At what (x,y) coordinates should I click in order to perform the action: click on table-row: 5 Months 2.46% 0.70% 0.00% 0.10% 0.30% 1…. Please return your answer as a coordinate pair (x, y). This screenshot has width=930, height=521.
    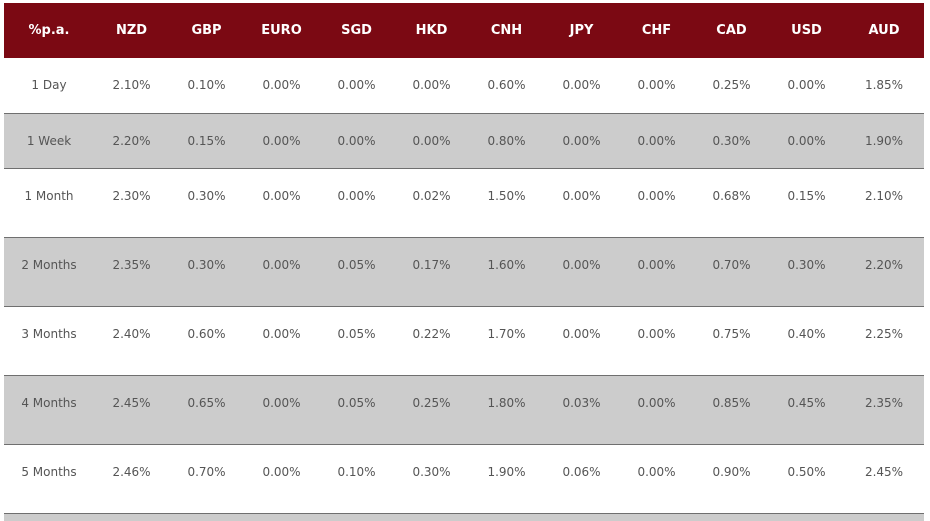
    Looking at the image, I should click on (464, 478).